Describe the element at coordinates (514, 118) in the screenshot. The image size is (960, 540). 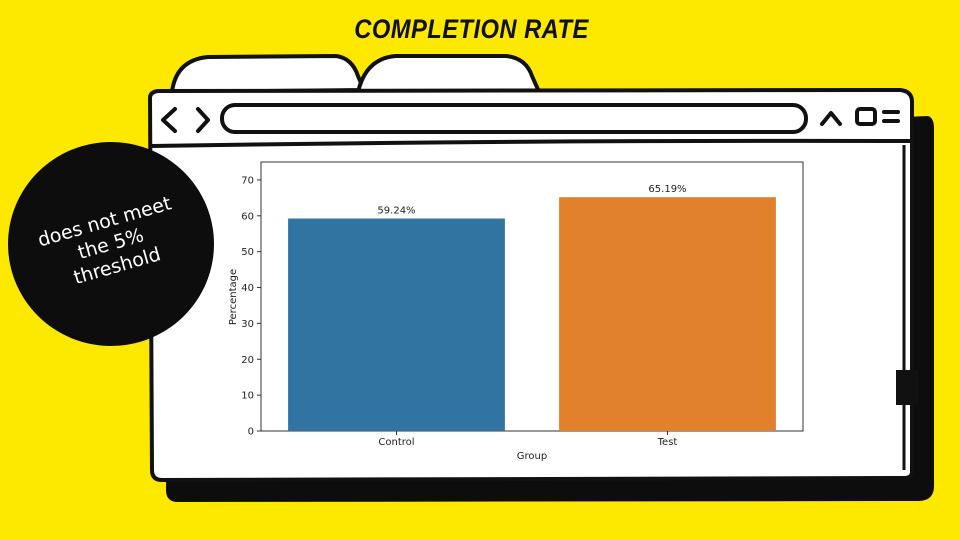
I see `address-bar` at that location.